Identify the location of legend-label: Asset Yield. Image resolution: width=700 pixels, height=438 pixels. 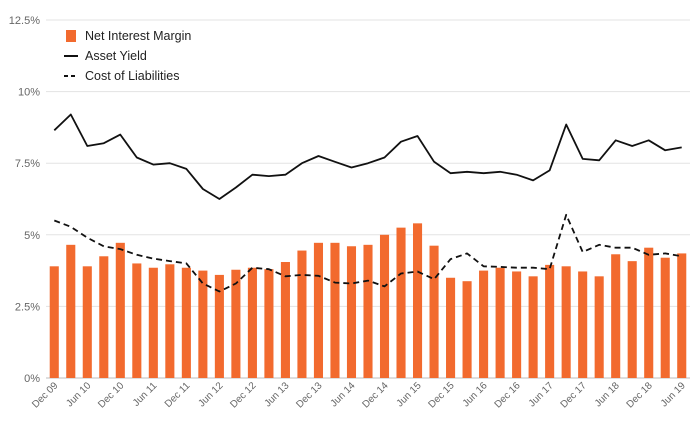
(116, 56).